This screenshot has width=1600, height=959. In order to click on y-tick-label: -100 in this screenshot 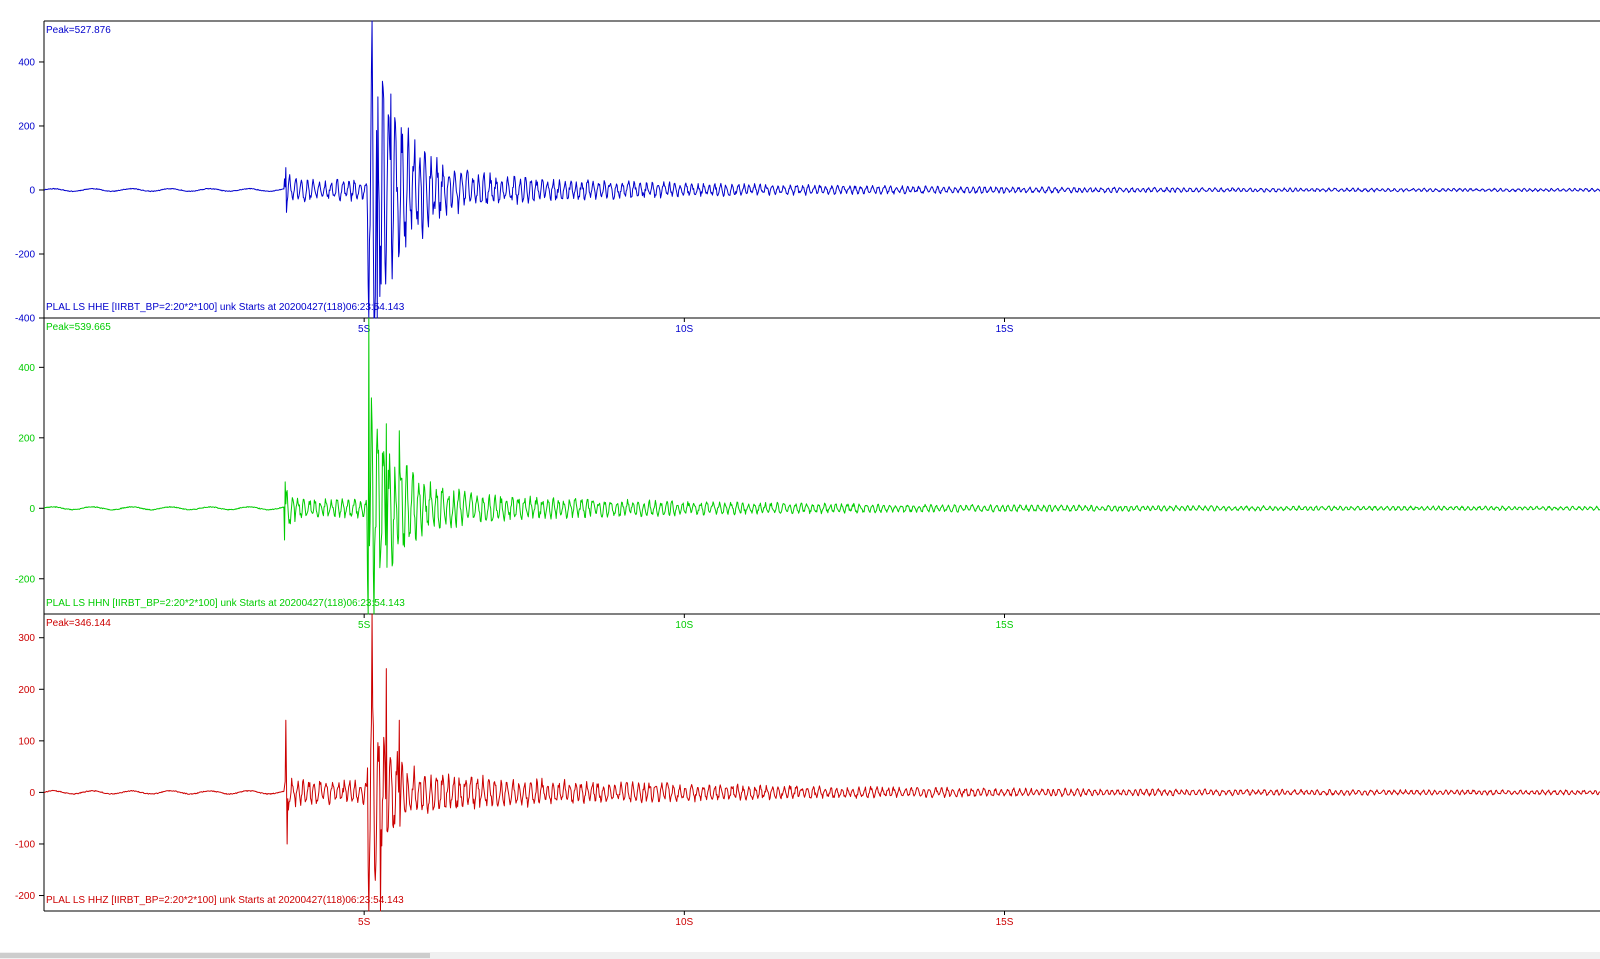, I will do `click(25, 844)`.